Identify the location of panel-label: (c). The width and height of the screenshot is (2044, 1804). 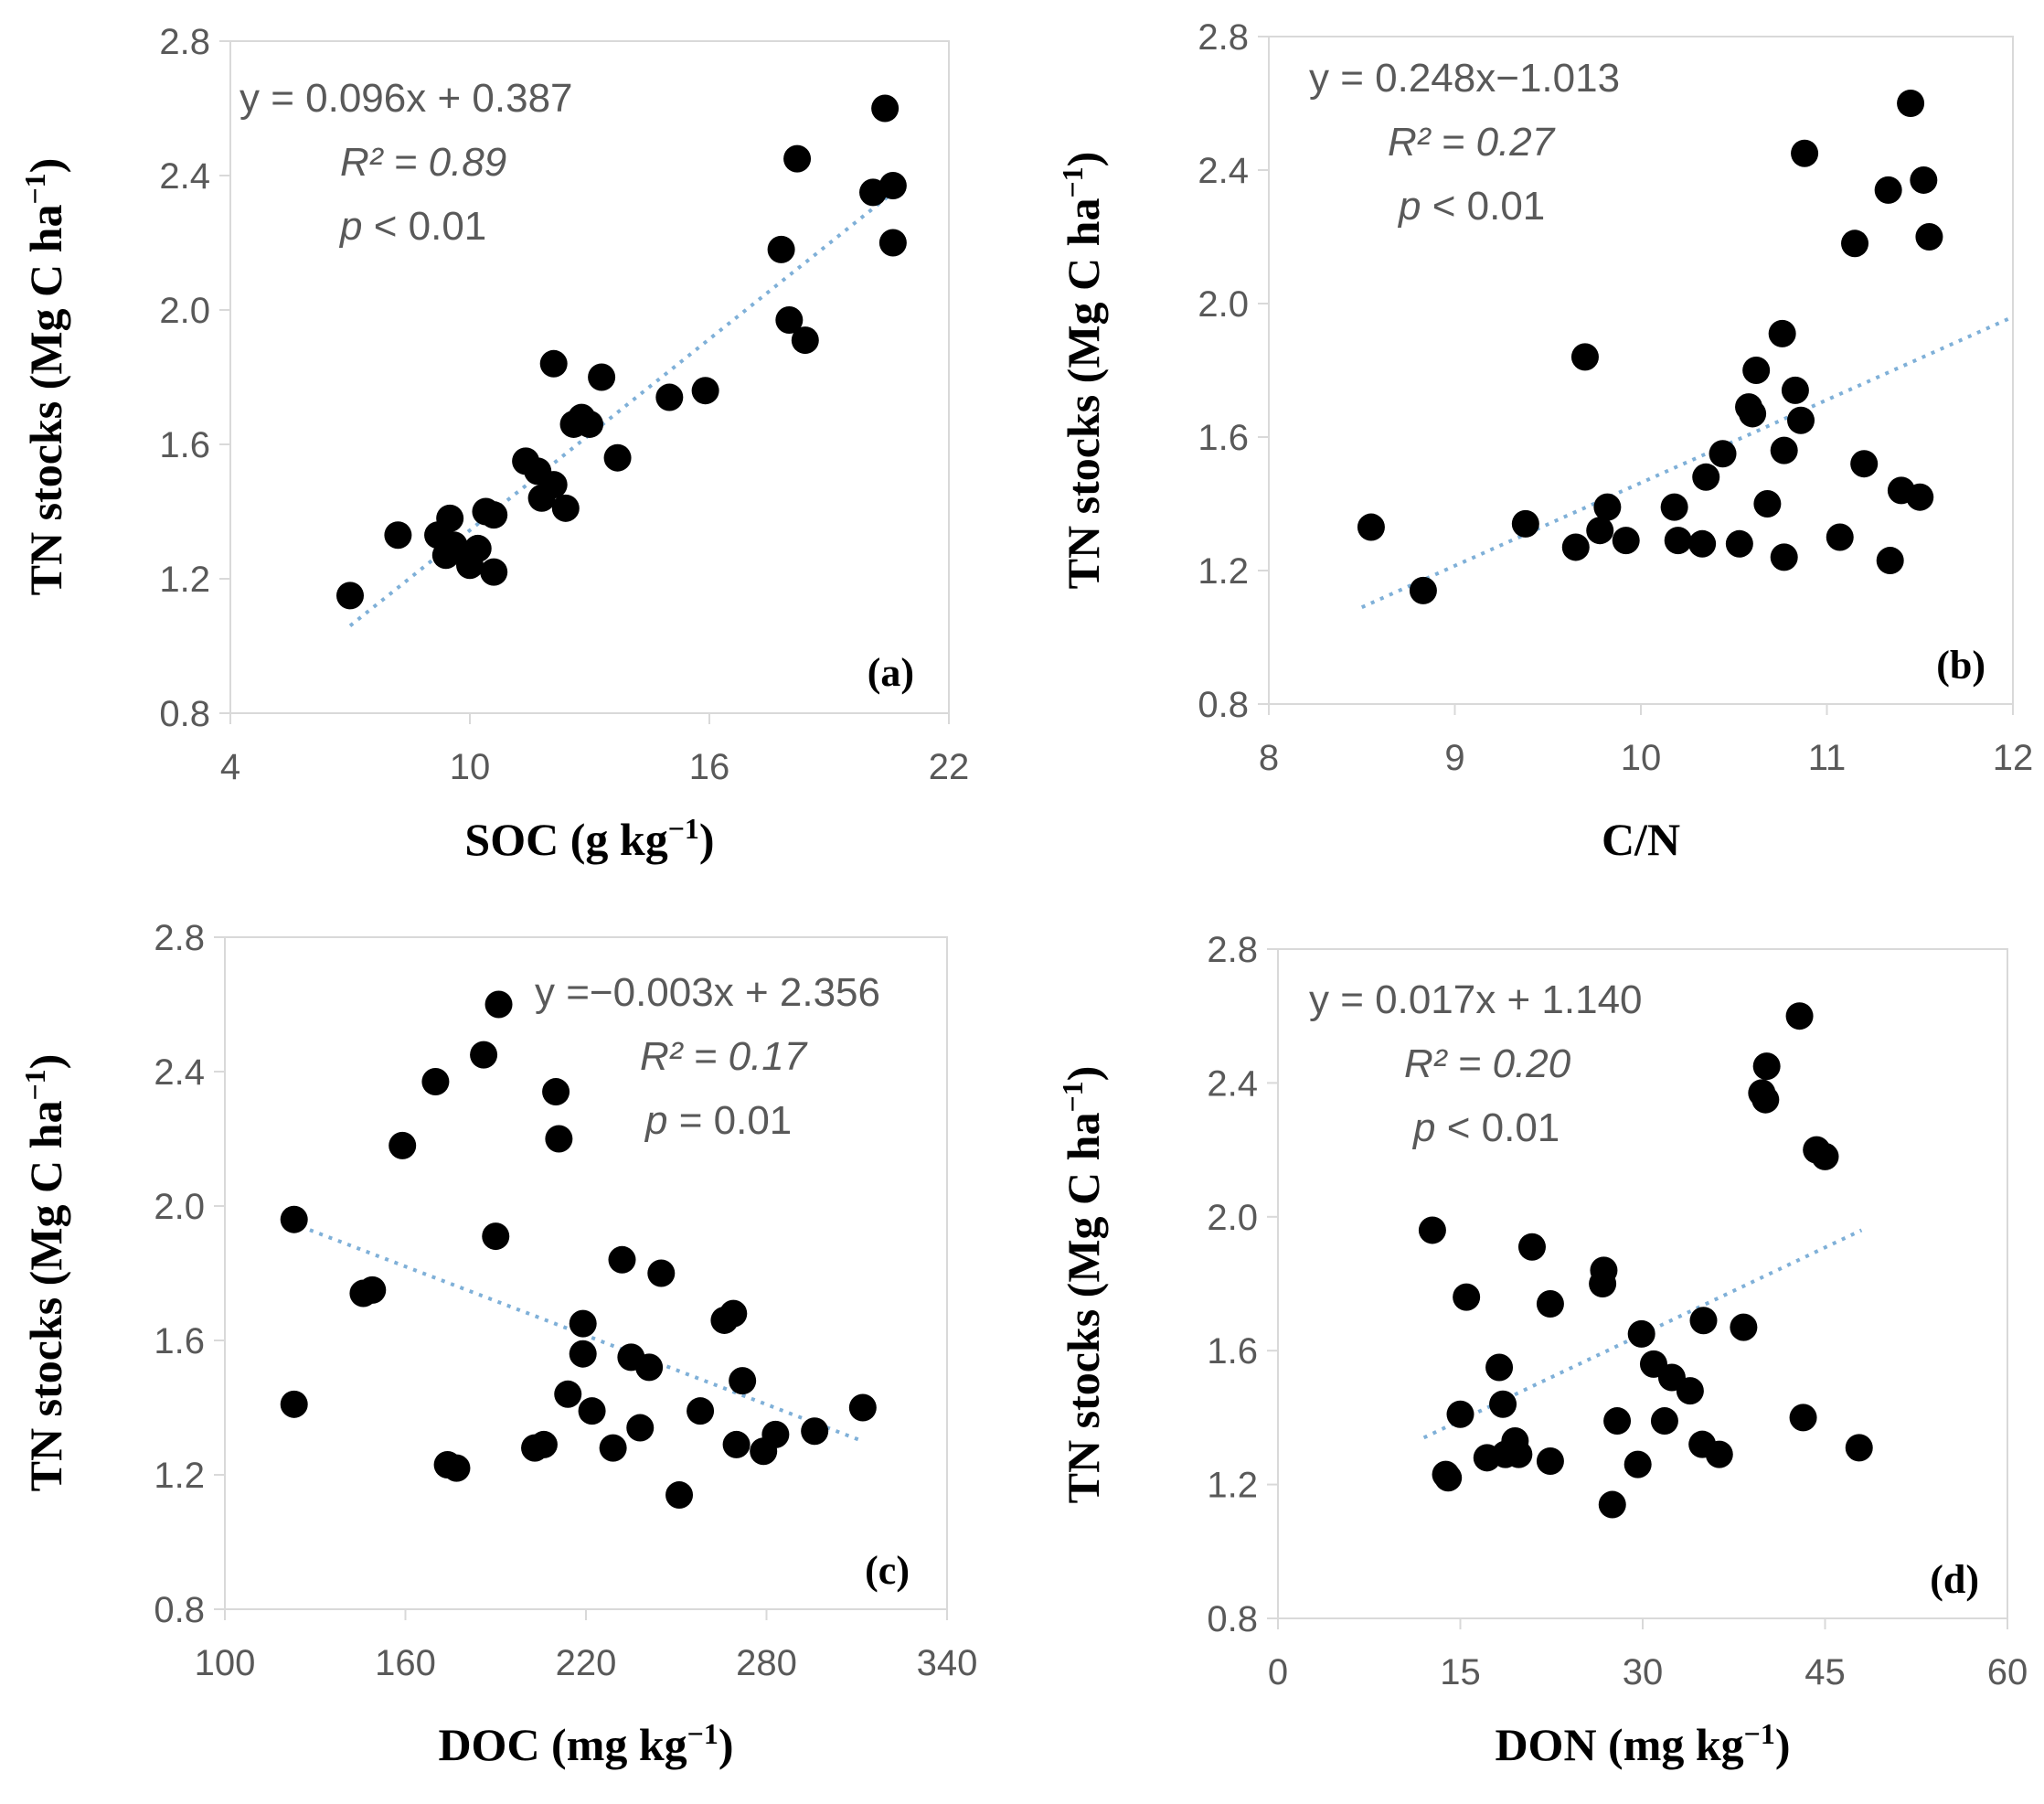
(887, 1570).